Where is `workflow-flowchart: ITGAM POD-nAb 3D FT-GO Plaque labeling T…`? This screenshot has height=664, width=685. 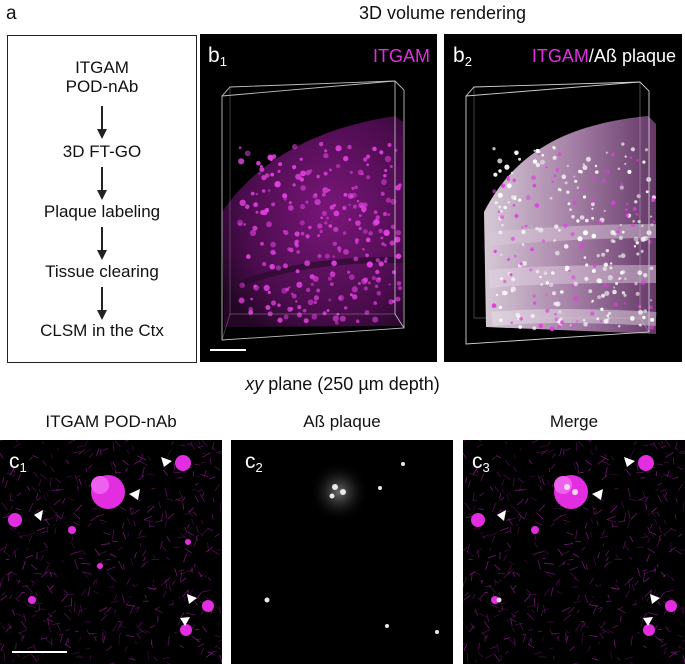
workflow-flowchart: ITGAM POD-nAb 3D FT-GO Plaque labeling T… is located at coordinates (102, 199).